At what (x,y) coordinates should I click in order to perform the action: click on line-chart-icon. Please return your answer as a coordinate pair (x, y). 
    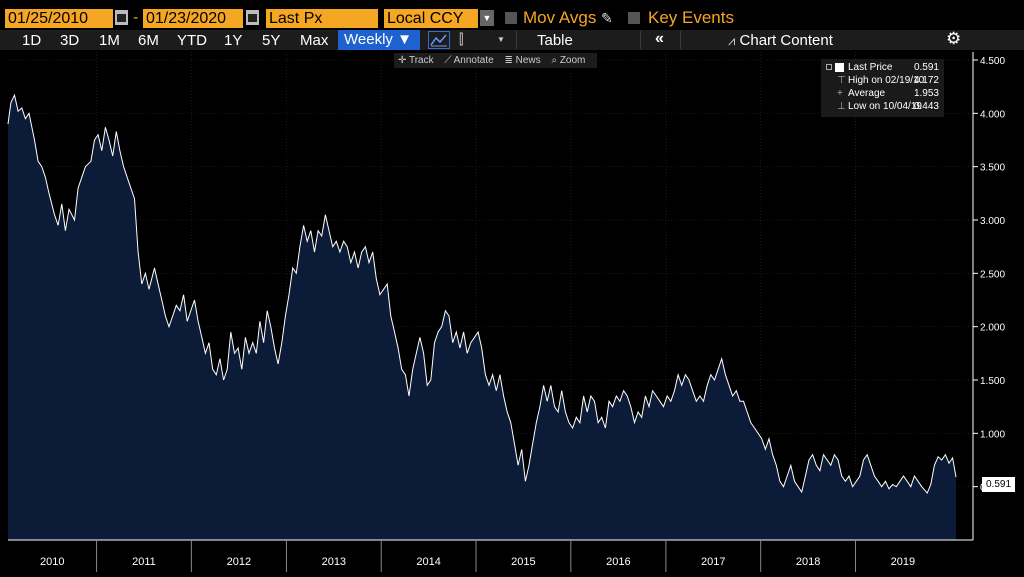
    Looking at the image, I should click on (439, 40).